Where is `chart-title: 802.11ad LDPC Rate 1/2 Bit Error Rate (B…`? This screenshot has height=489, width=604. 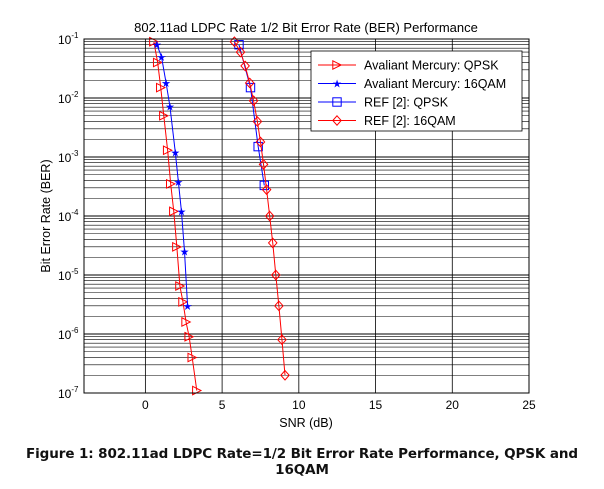 chart-title: 802.11ad LDPC Rate 1/2 Bit Error Rate (B… is located at coordinates (306, 27).